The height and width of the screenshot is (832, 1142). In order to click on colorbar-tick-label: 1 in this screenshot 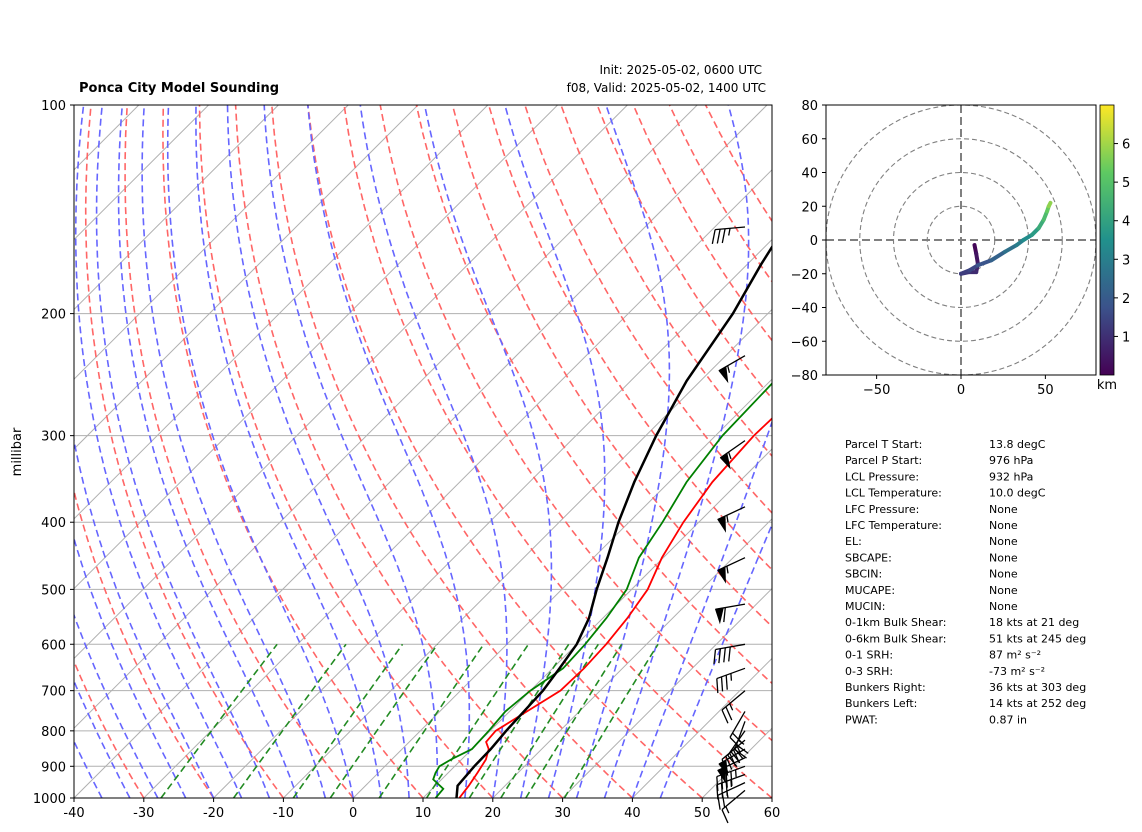, I will do `click(1126, 337)`.